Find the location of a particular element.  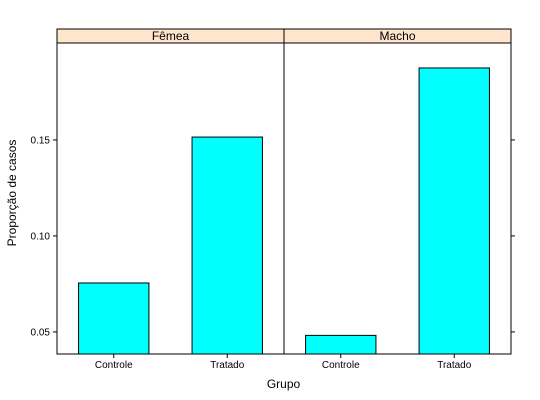

y-tick-label: 0.10 is located at coordinates (41, 236).